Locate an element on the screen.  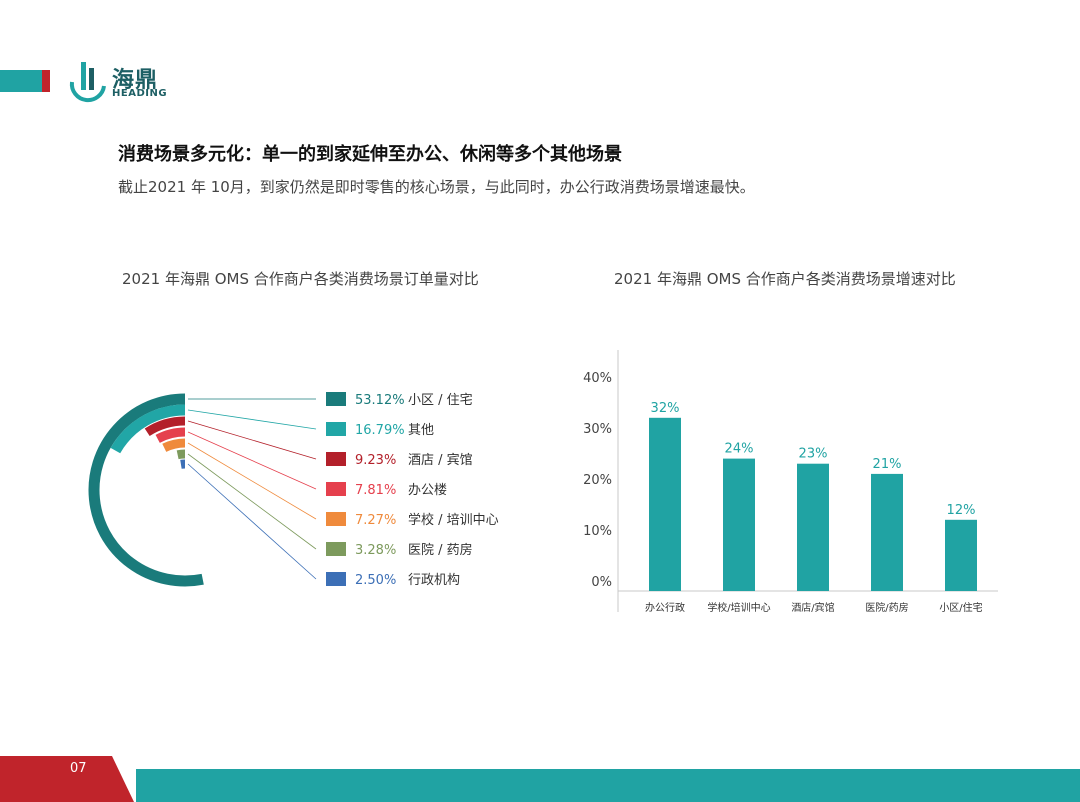
legend-value-1: 16.79% is located at coordinates (380, 430).